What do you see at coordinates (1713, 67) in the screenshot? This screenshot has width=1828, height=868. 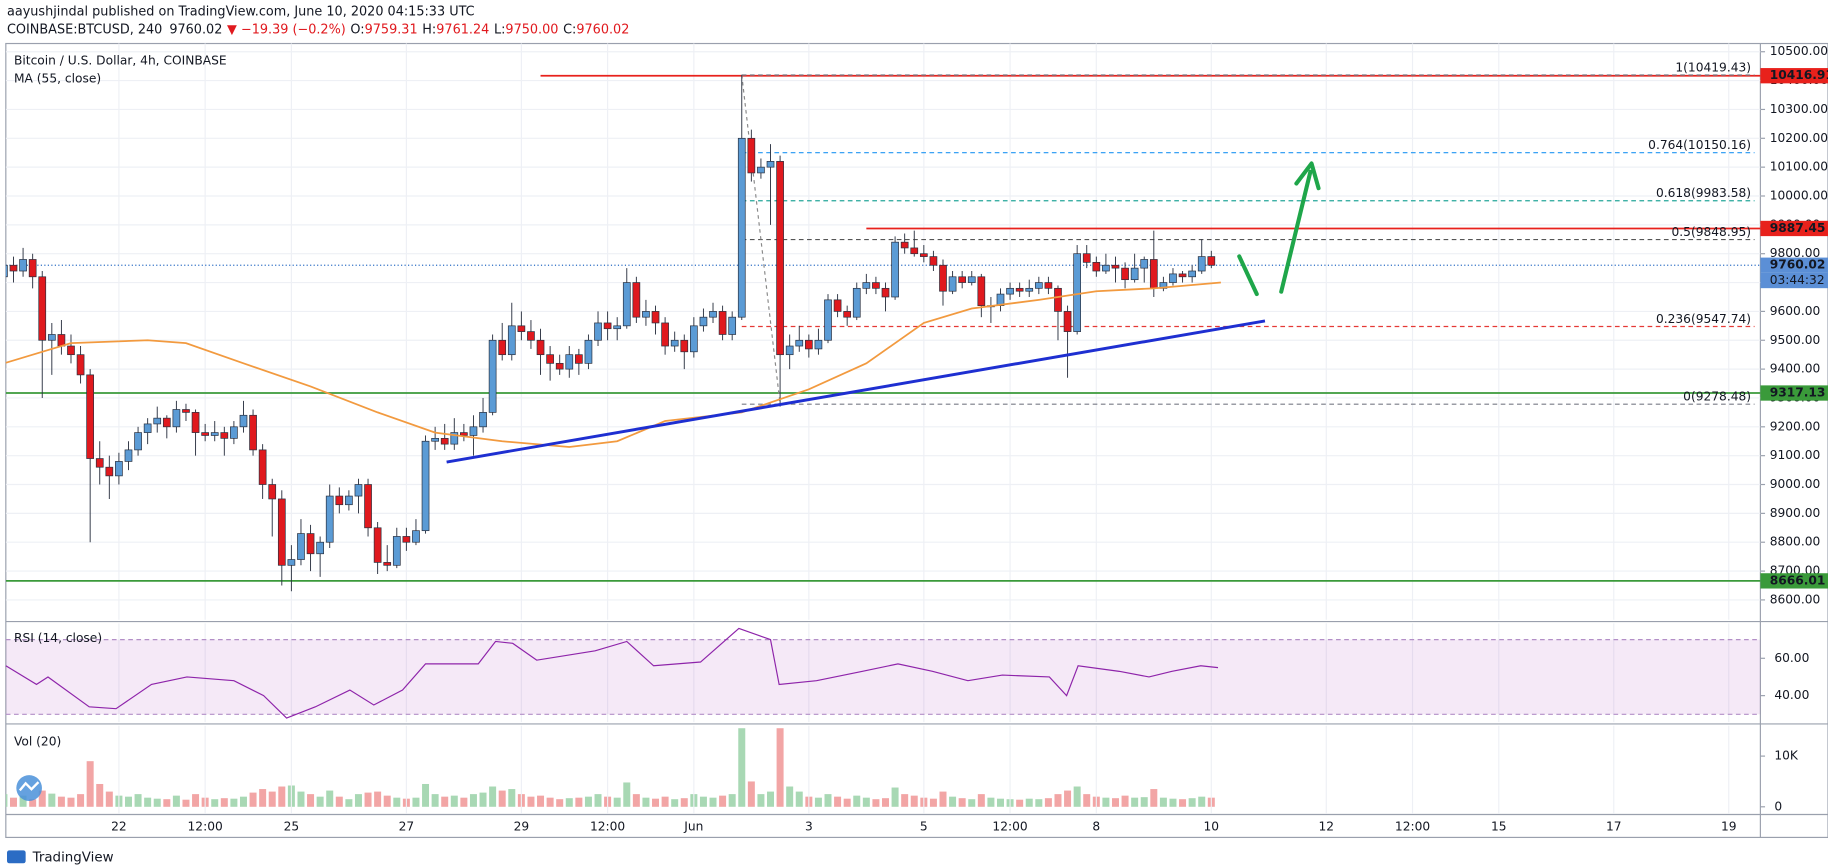 I see `fib-label: 1(10419.43)` at bounding box center [1713, 67].